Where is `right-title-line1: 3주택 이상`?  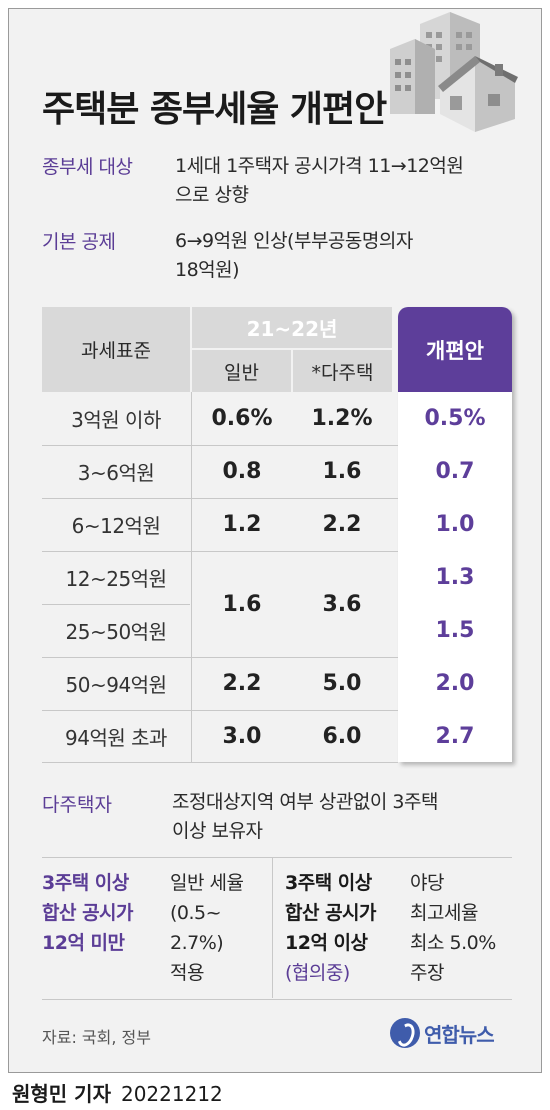 right-title-line1: 3주택 이상 is located at coordinates (328, 883).